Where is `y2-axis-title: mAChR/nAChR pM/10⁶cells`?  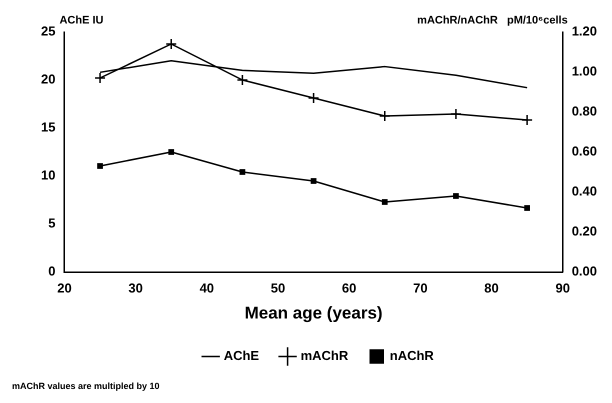 y2-axis-title: mAChR/nAChR pM/10⁶cells is located at coordinates (492, 20).